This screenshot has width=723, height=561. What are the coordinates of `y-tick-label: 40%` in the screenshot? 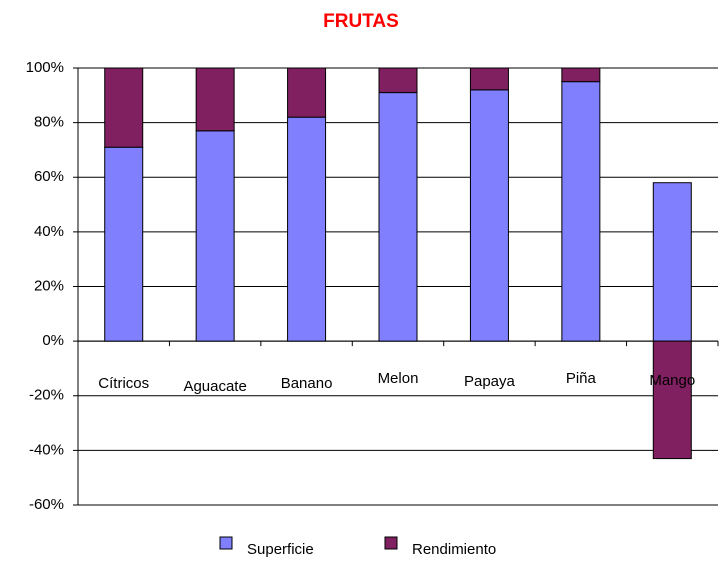 It's located at (49, 231).